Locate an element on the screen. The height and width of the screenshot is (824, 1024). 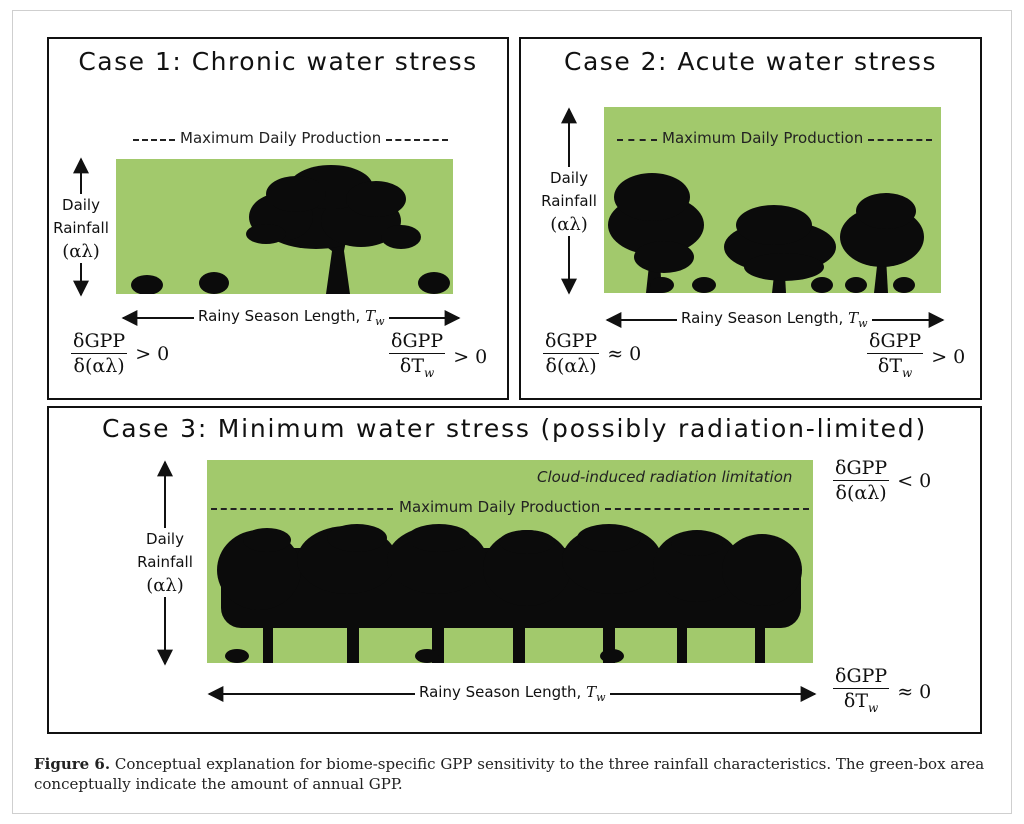
case1-rain-rel: > 0 is located at coordinates (152, 353).